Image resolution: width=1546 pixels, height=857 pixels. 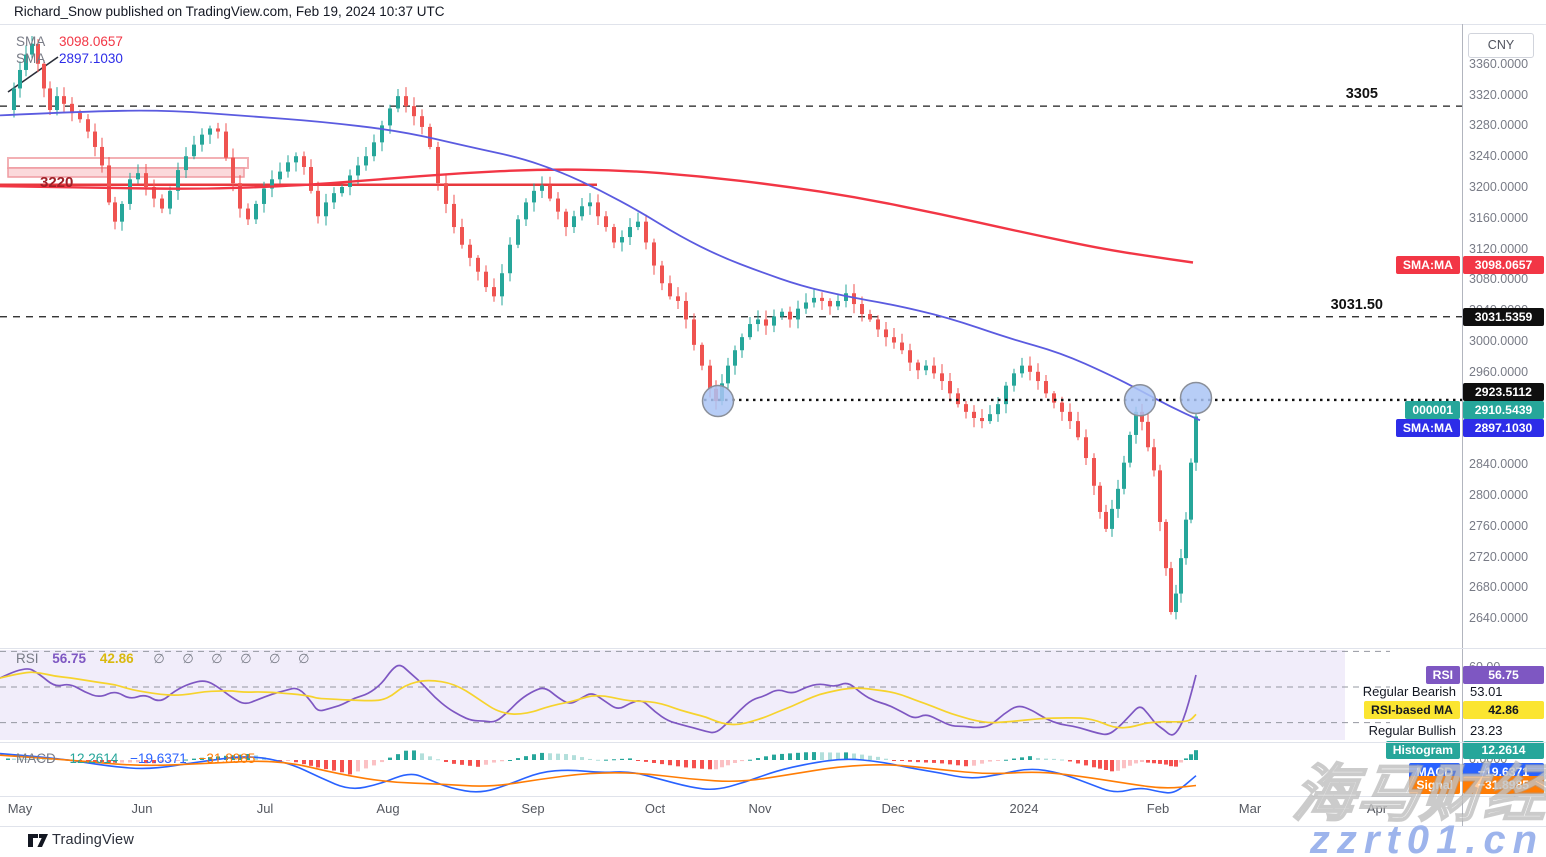 What do you see at coordinates (1442, 675) in the screenshot?
I see `indicator-label-pill: RSI` at bounding box center [1442, 675].